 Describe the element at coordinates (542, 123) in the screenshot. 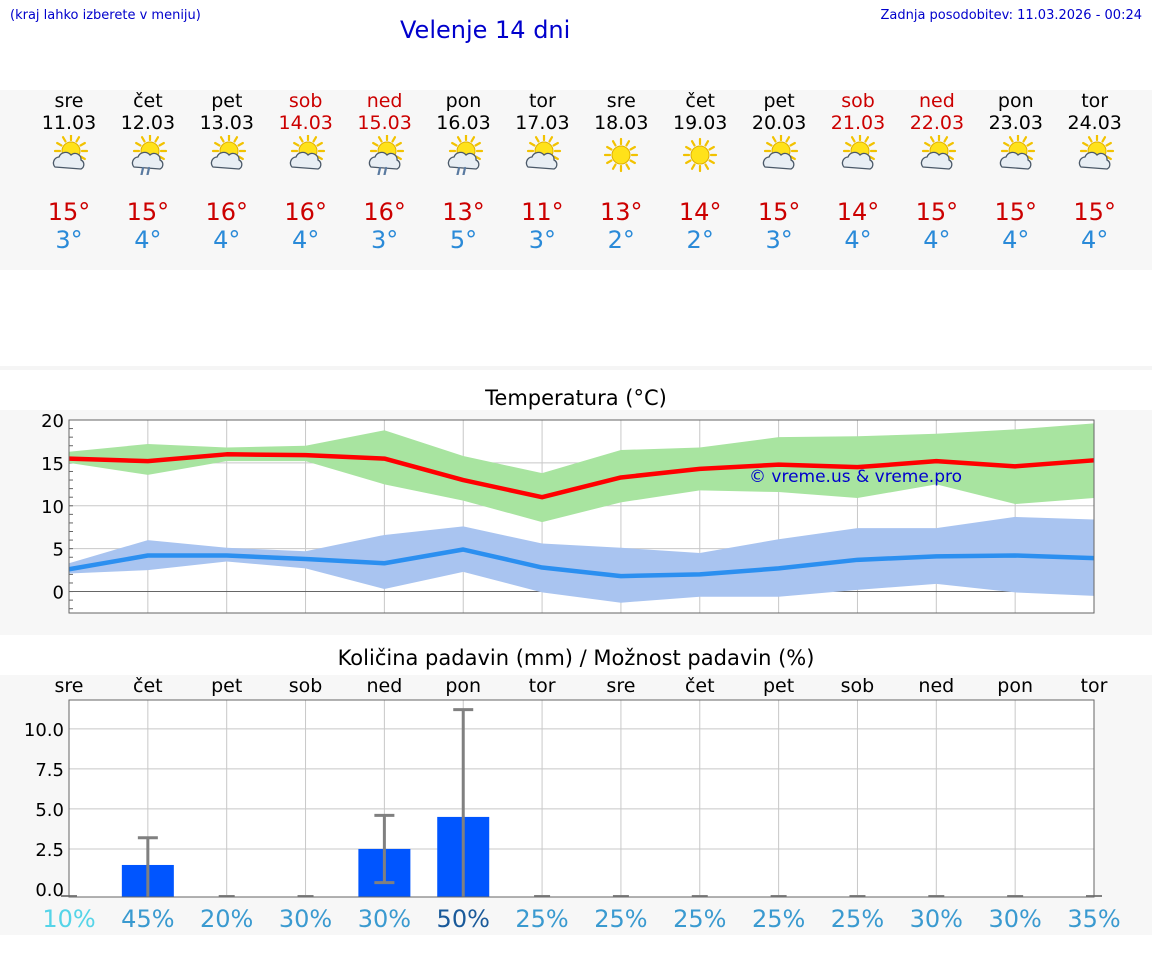

I see `day-date: 17.03` at that location.